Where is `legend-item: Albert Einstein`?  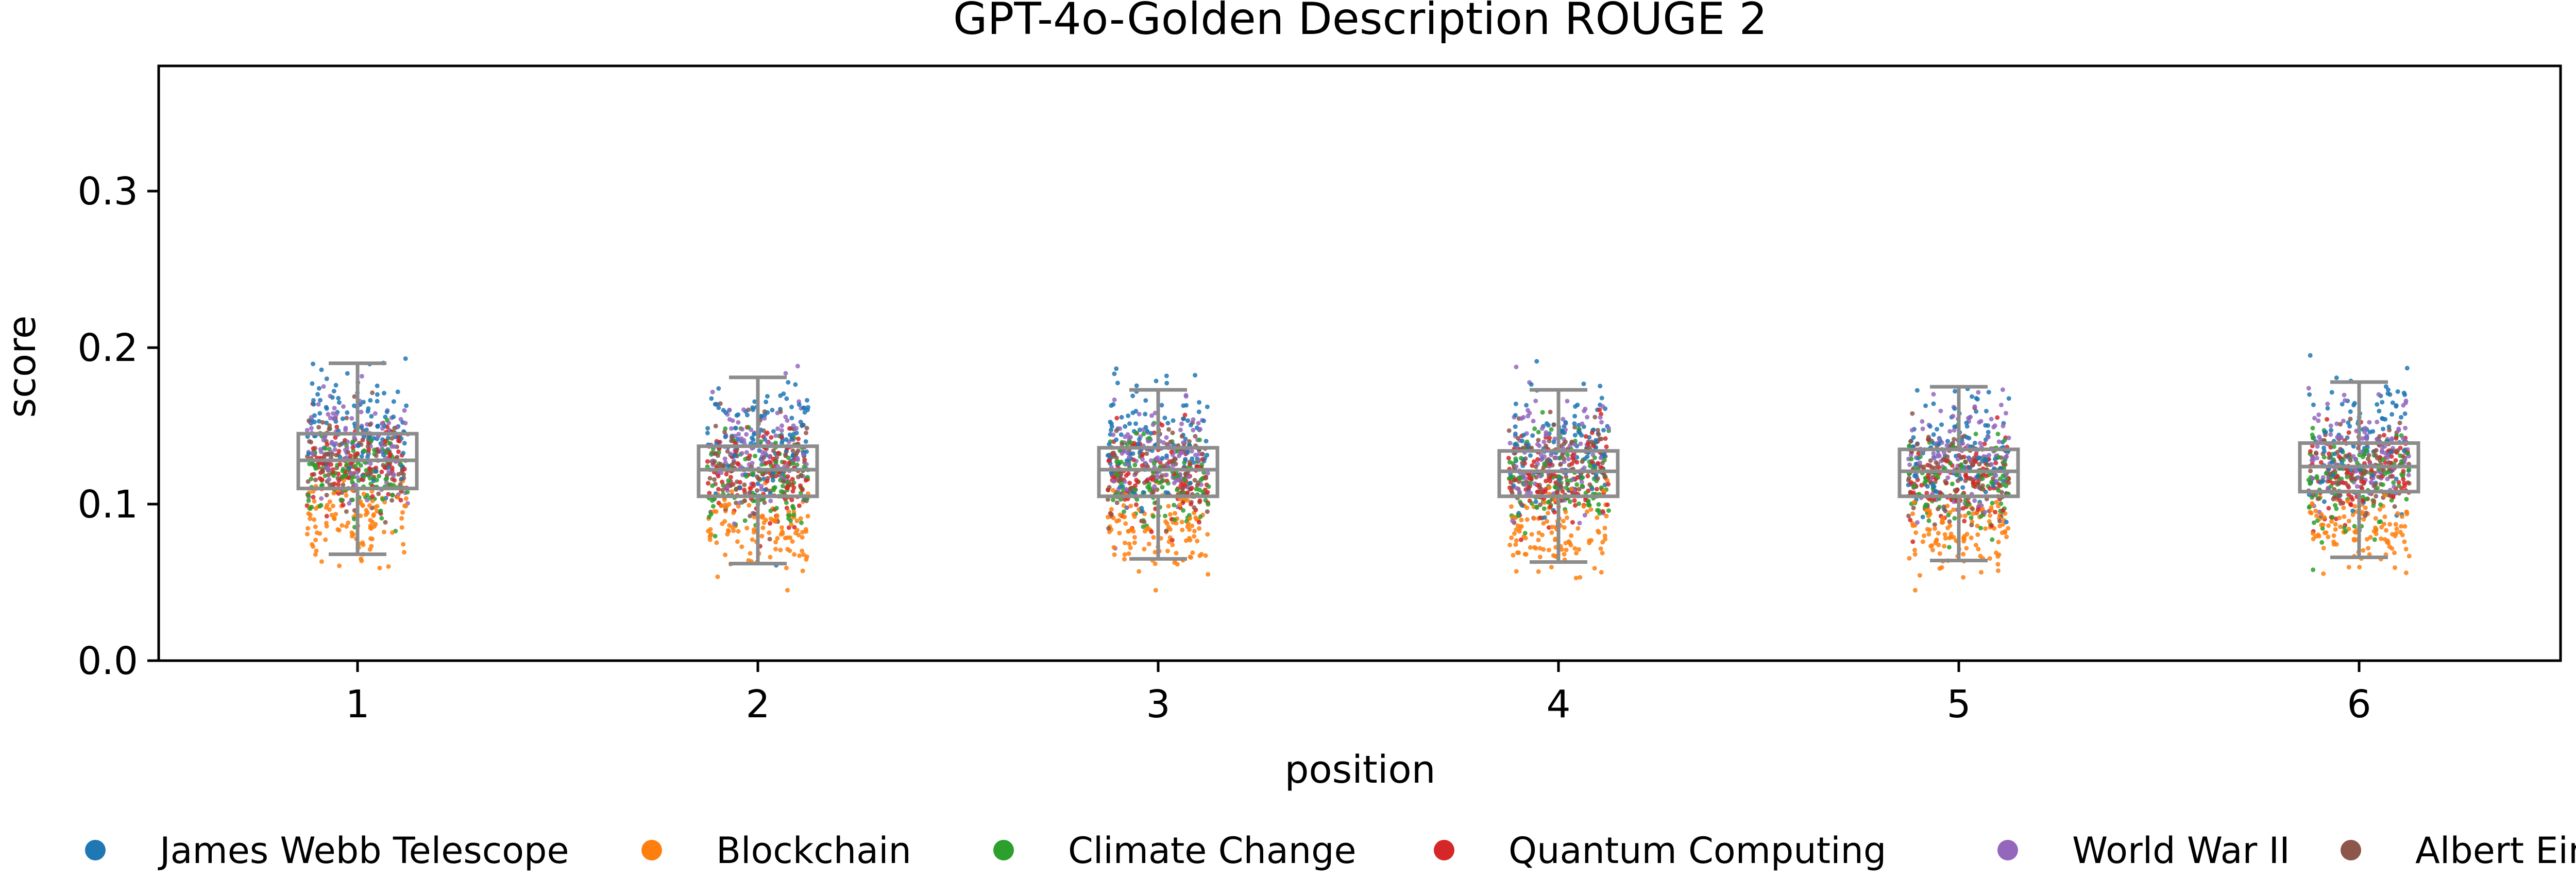
legend-item: Albert Einstein is located at coordinates (2458, 851).